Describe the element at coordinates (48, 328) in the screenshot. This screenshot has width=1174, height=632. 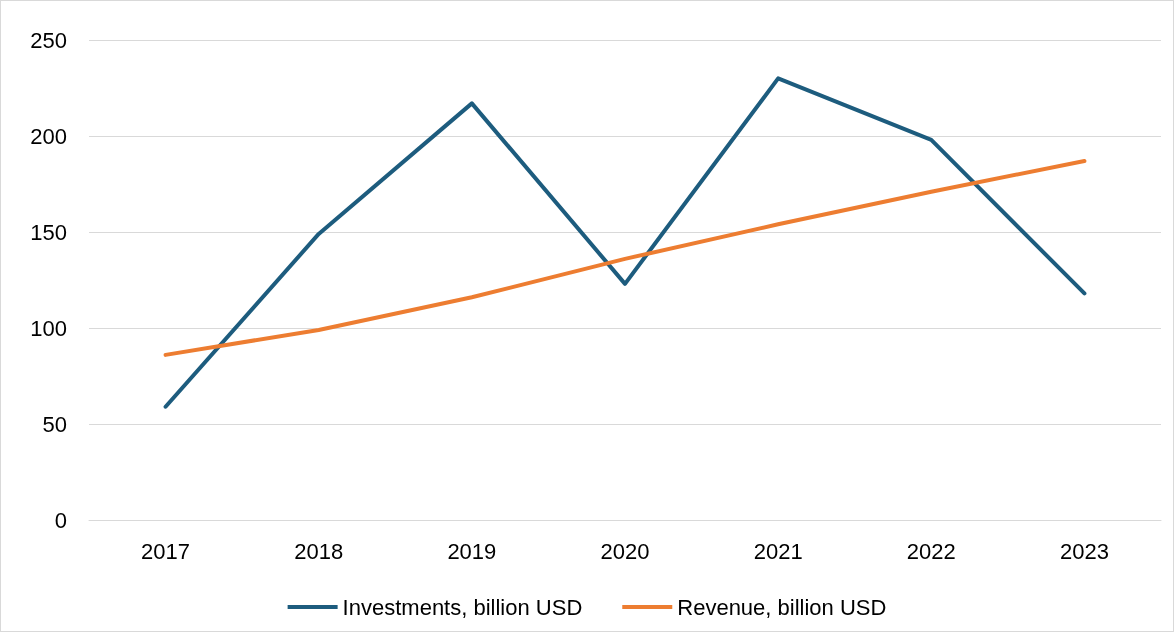
I see `y-tick-label: 100` at that location.